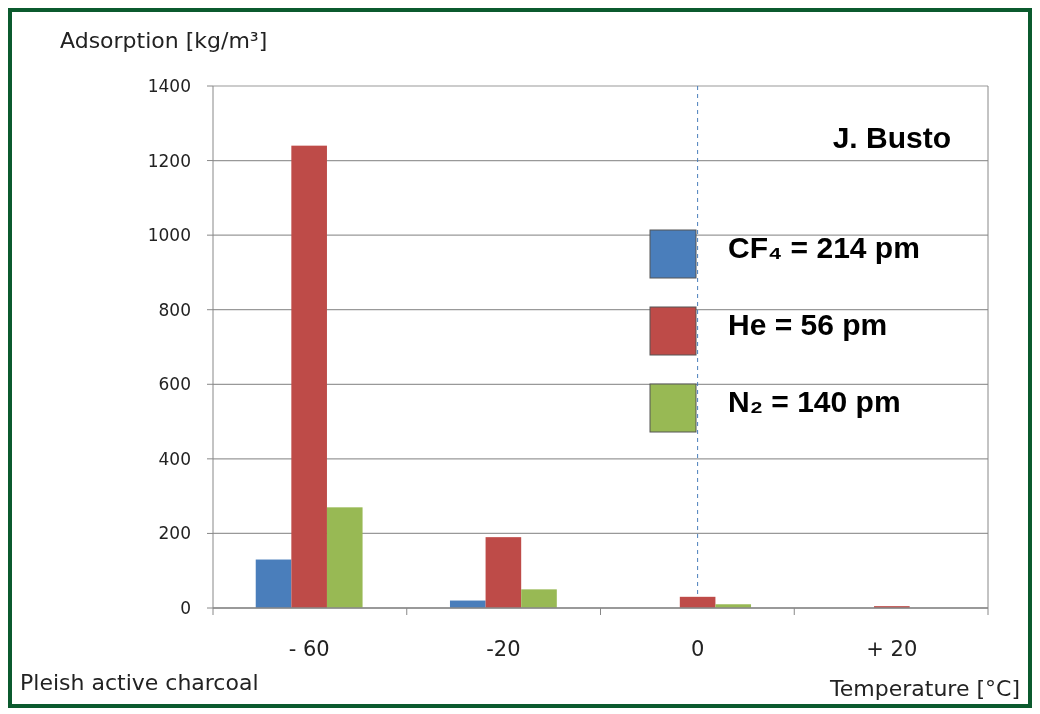  Describe the element at coordinates (824, 247) in the screenshot. I see `legend-label: CF₄ = 214 pm` at that location.